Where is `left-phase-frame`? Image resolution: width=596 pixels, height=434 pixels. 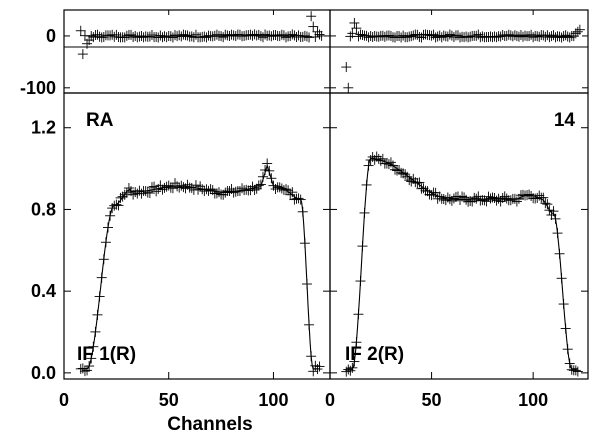 left-phase-frame is located at coordinates (197, 51).